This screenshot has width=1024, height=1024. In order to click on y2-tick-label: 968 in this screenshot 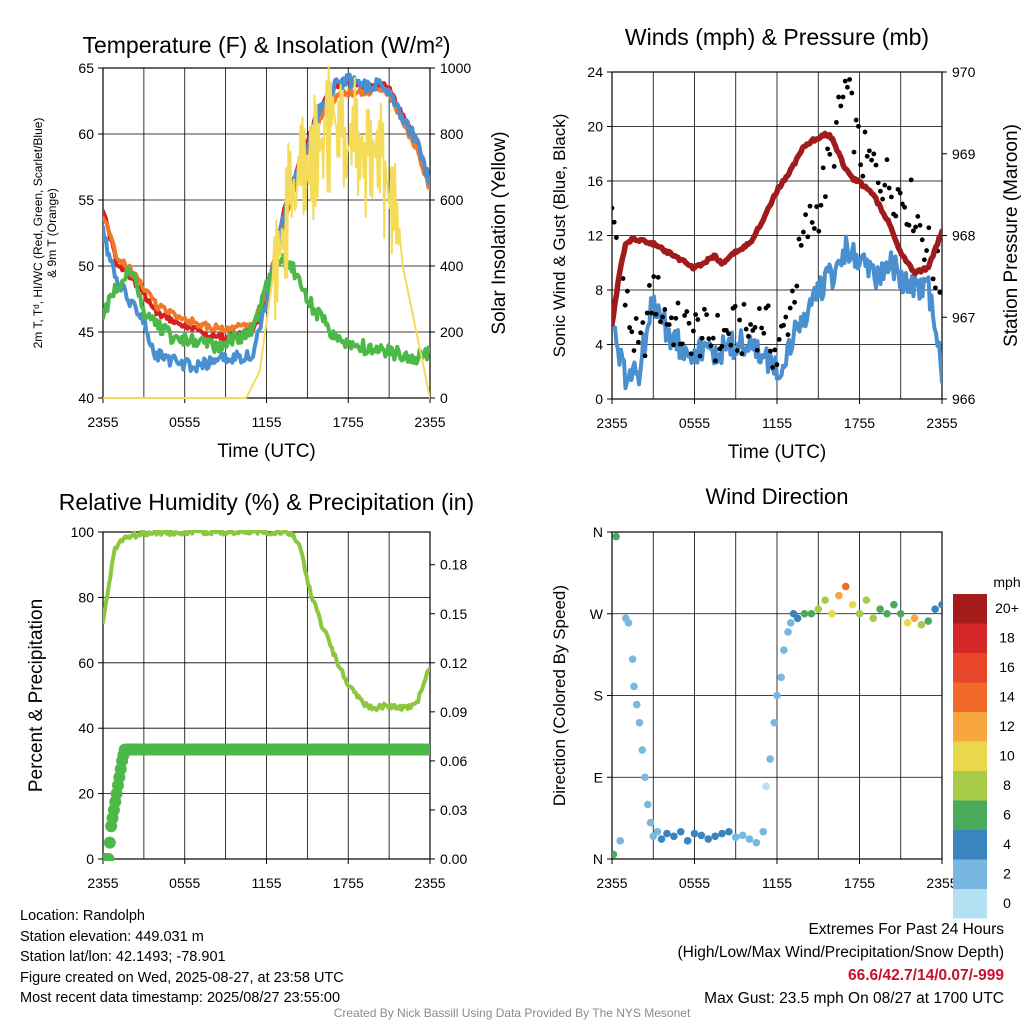, I will do `click(964, 236)`.